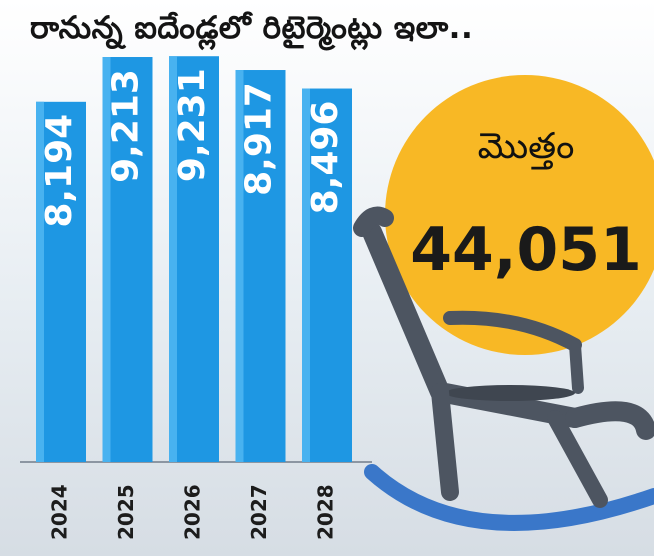  I want to click on bar-2026, so click(194, 259).